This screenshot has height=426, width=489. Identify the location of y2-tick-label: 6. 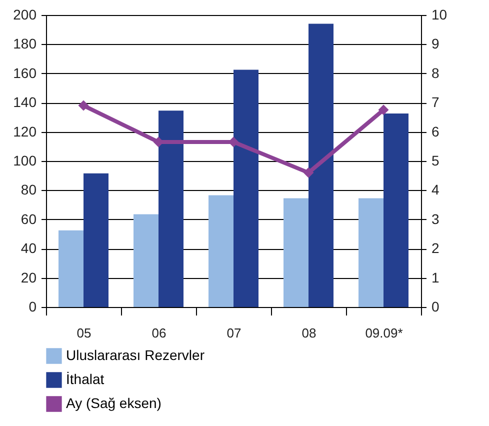
(436, 131).